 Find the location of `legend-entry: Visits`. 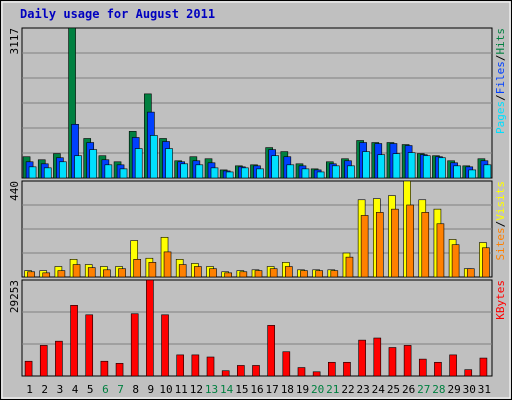

legend-entry: Visits is located at coordinates (500, 201).